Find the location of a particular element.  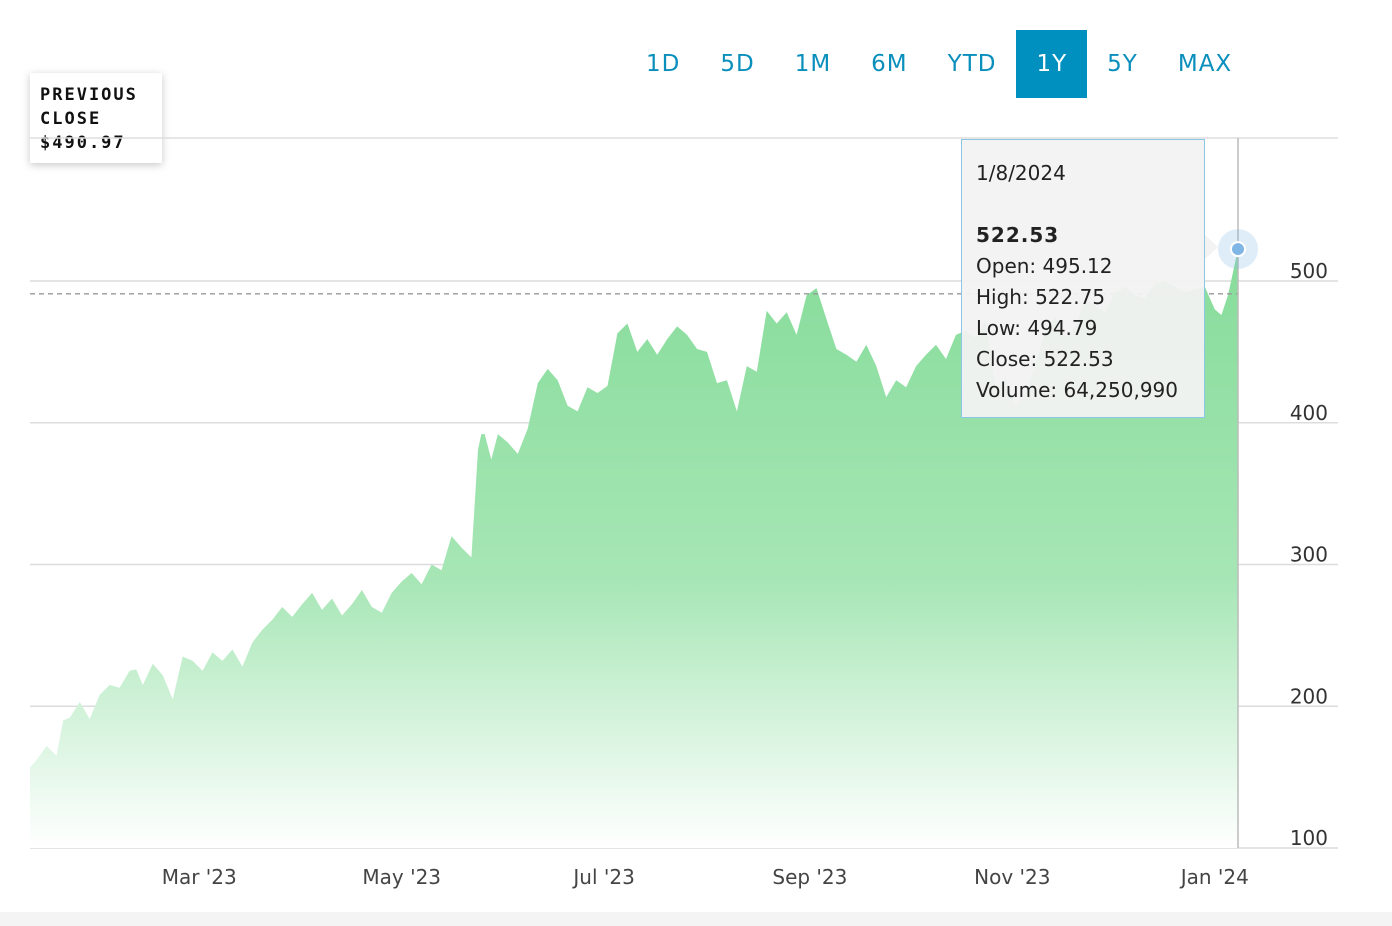

y-tick-label-400: 400 is located at coordinates (1309, 413).